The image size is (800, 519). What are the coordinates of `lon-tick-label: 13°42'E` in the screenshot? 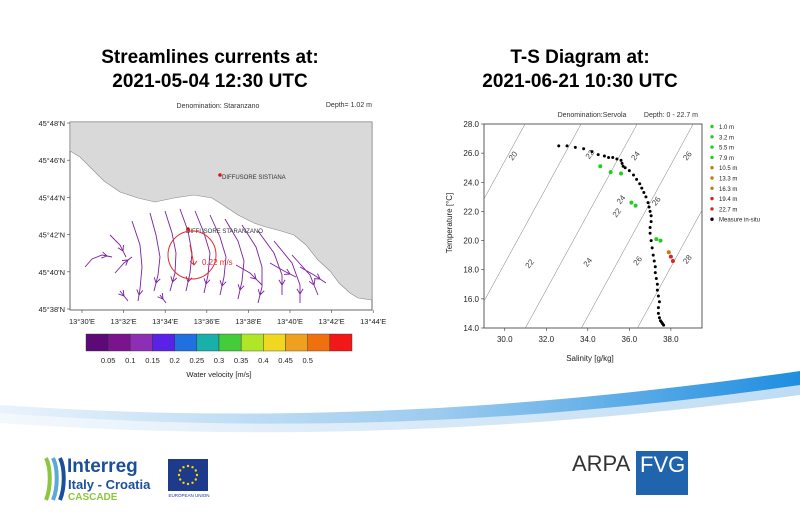 It's located at (332, 321).